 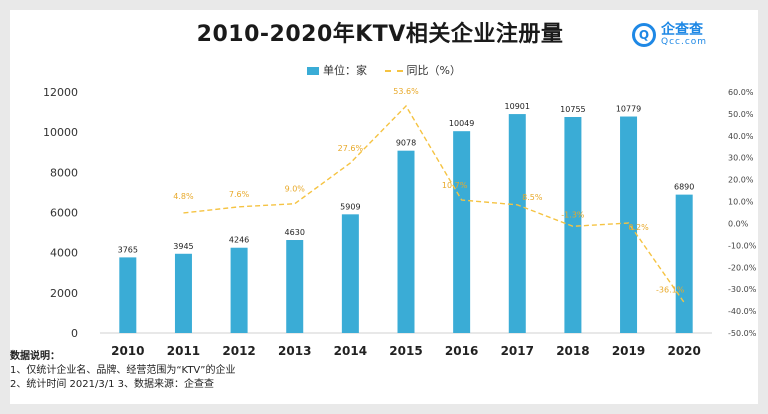 What do you see at coordinates (239, 194) in the screenshot?
I see `line-value-label: 7.6%` at bounding box center [239, 194].